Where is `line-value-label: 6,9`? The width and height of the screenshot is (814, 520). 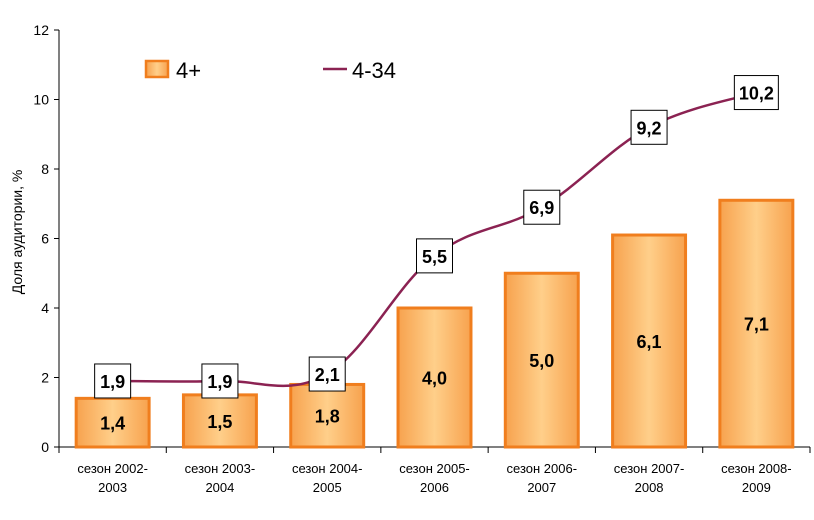 line-value-label: 6,9 is located at coordinates (541, 208).